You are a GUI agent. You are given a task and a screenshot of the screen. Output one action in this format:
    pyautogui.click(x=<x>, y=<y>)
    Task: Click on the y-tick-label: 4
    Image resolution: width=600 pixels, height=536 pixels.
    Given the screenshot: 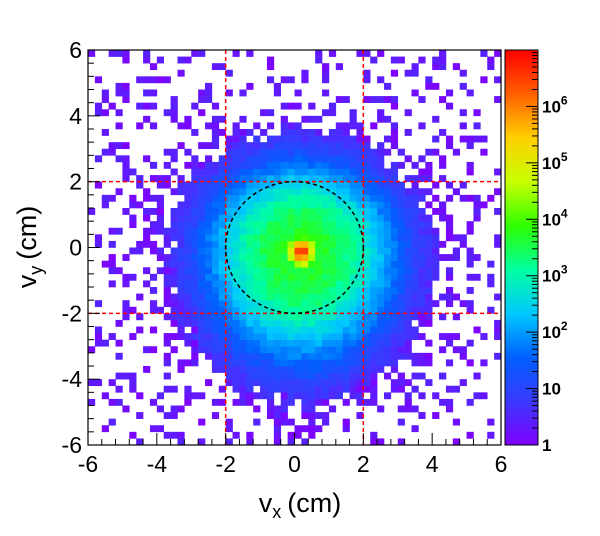 What is the action you would take?
    pyautogui.click(x=75, y=116)
    